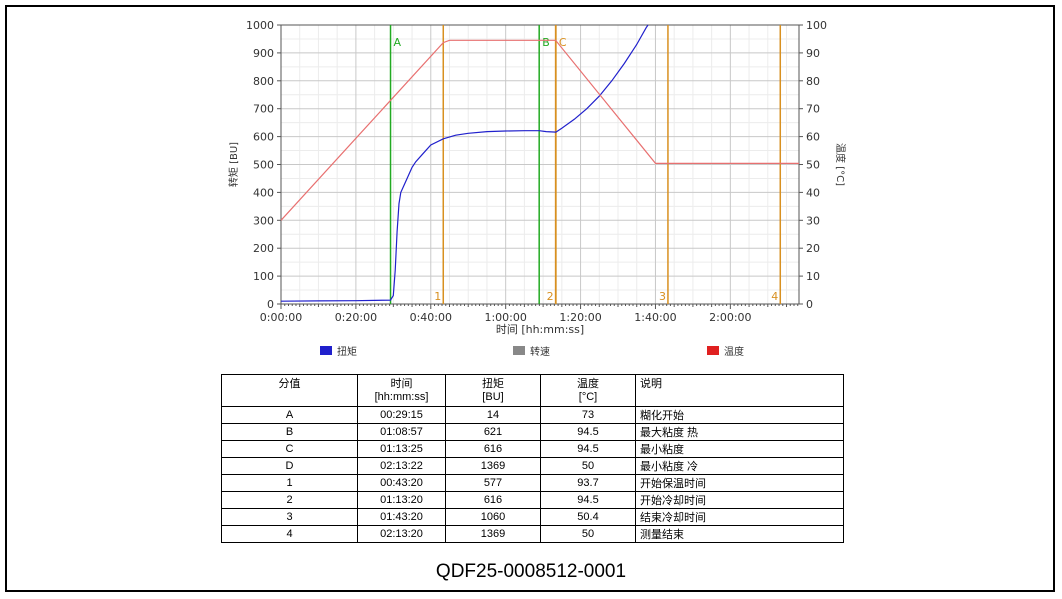 The width and height of the screenshot is (1062, 599). I want to click on marker-label-4: 4, so click(774, 296).